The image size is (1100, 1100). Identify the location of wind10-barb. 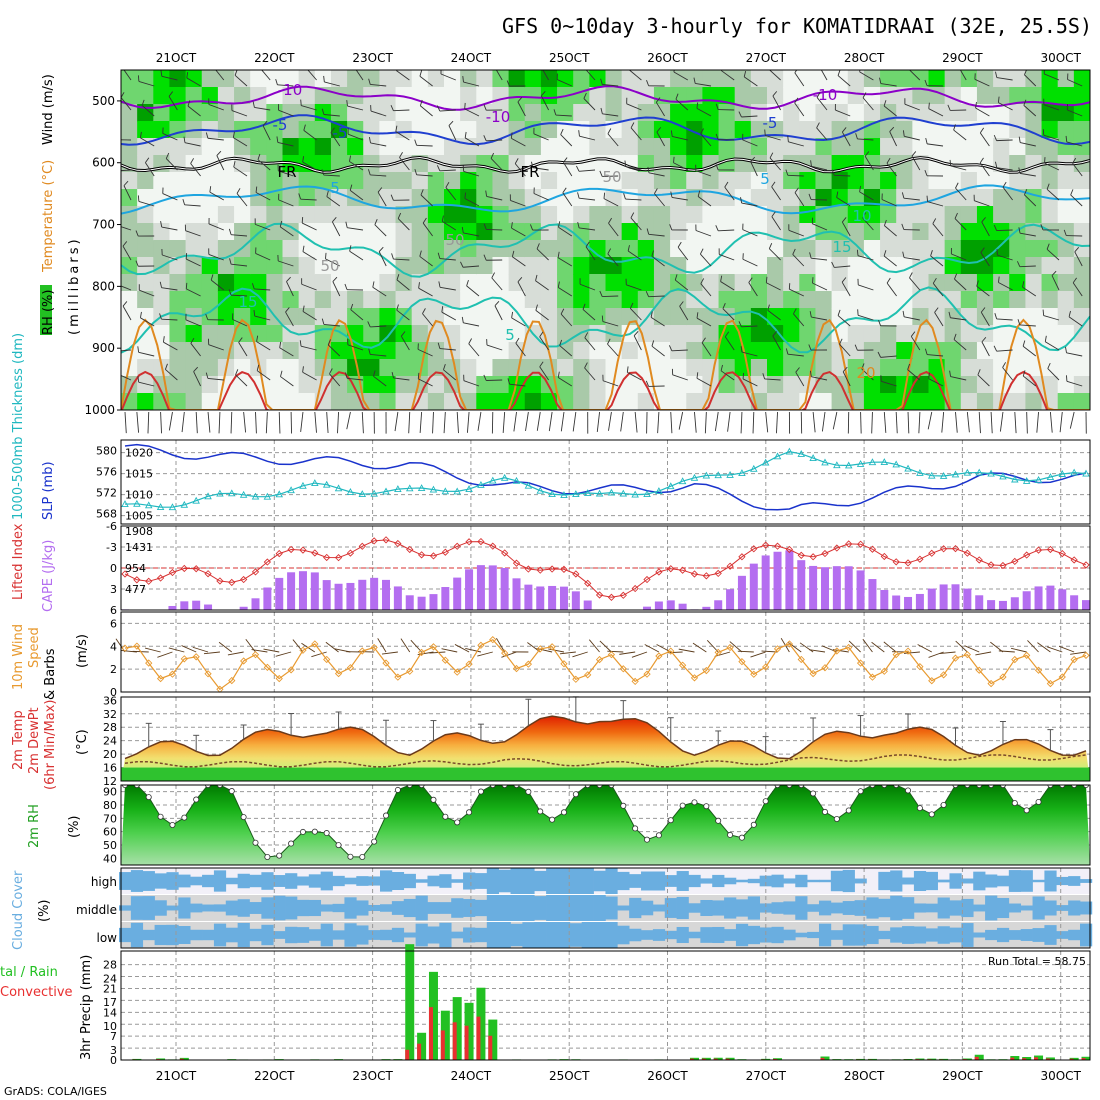
(1044, 647).